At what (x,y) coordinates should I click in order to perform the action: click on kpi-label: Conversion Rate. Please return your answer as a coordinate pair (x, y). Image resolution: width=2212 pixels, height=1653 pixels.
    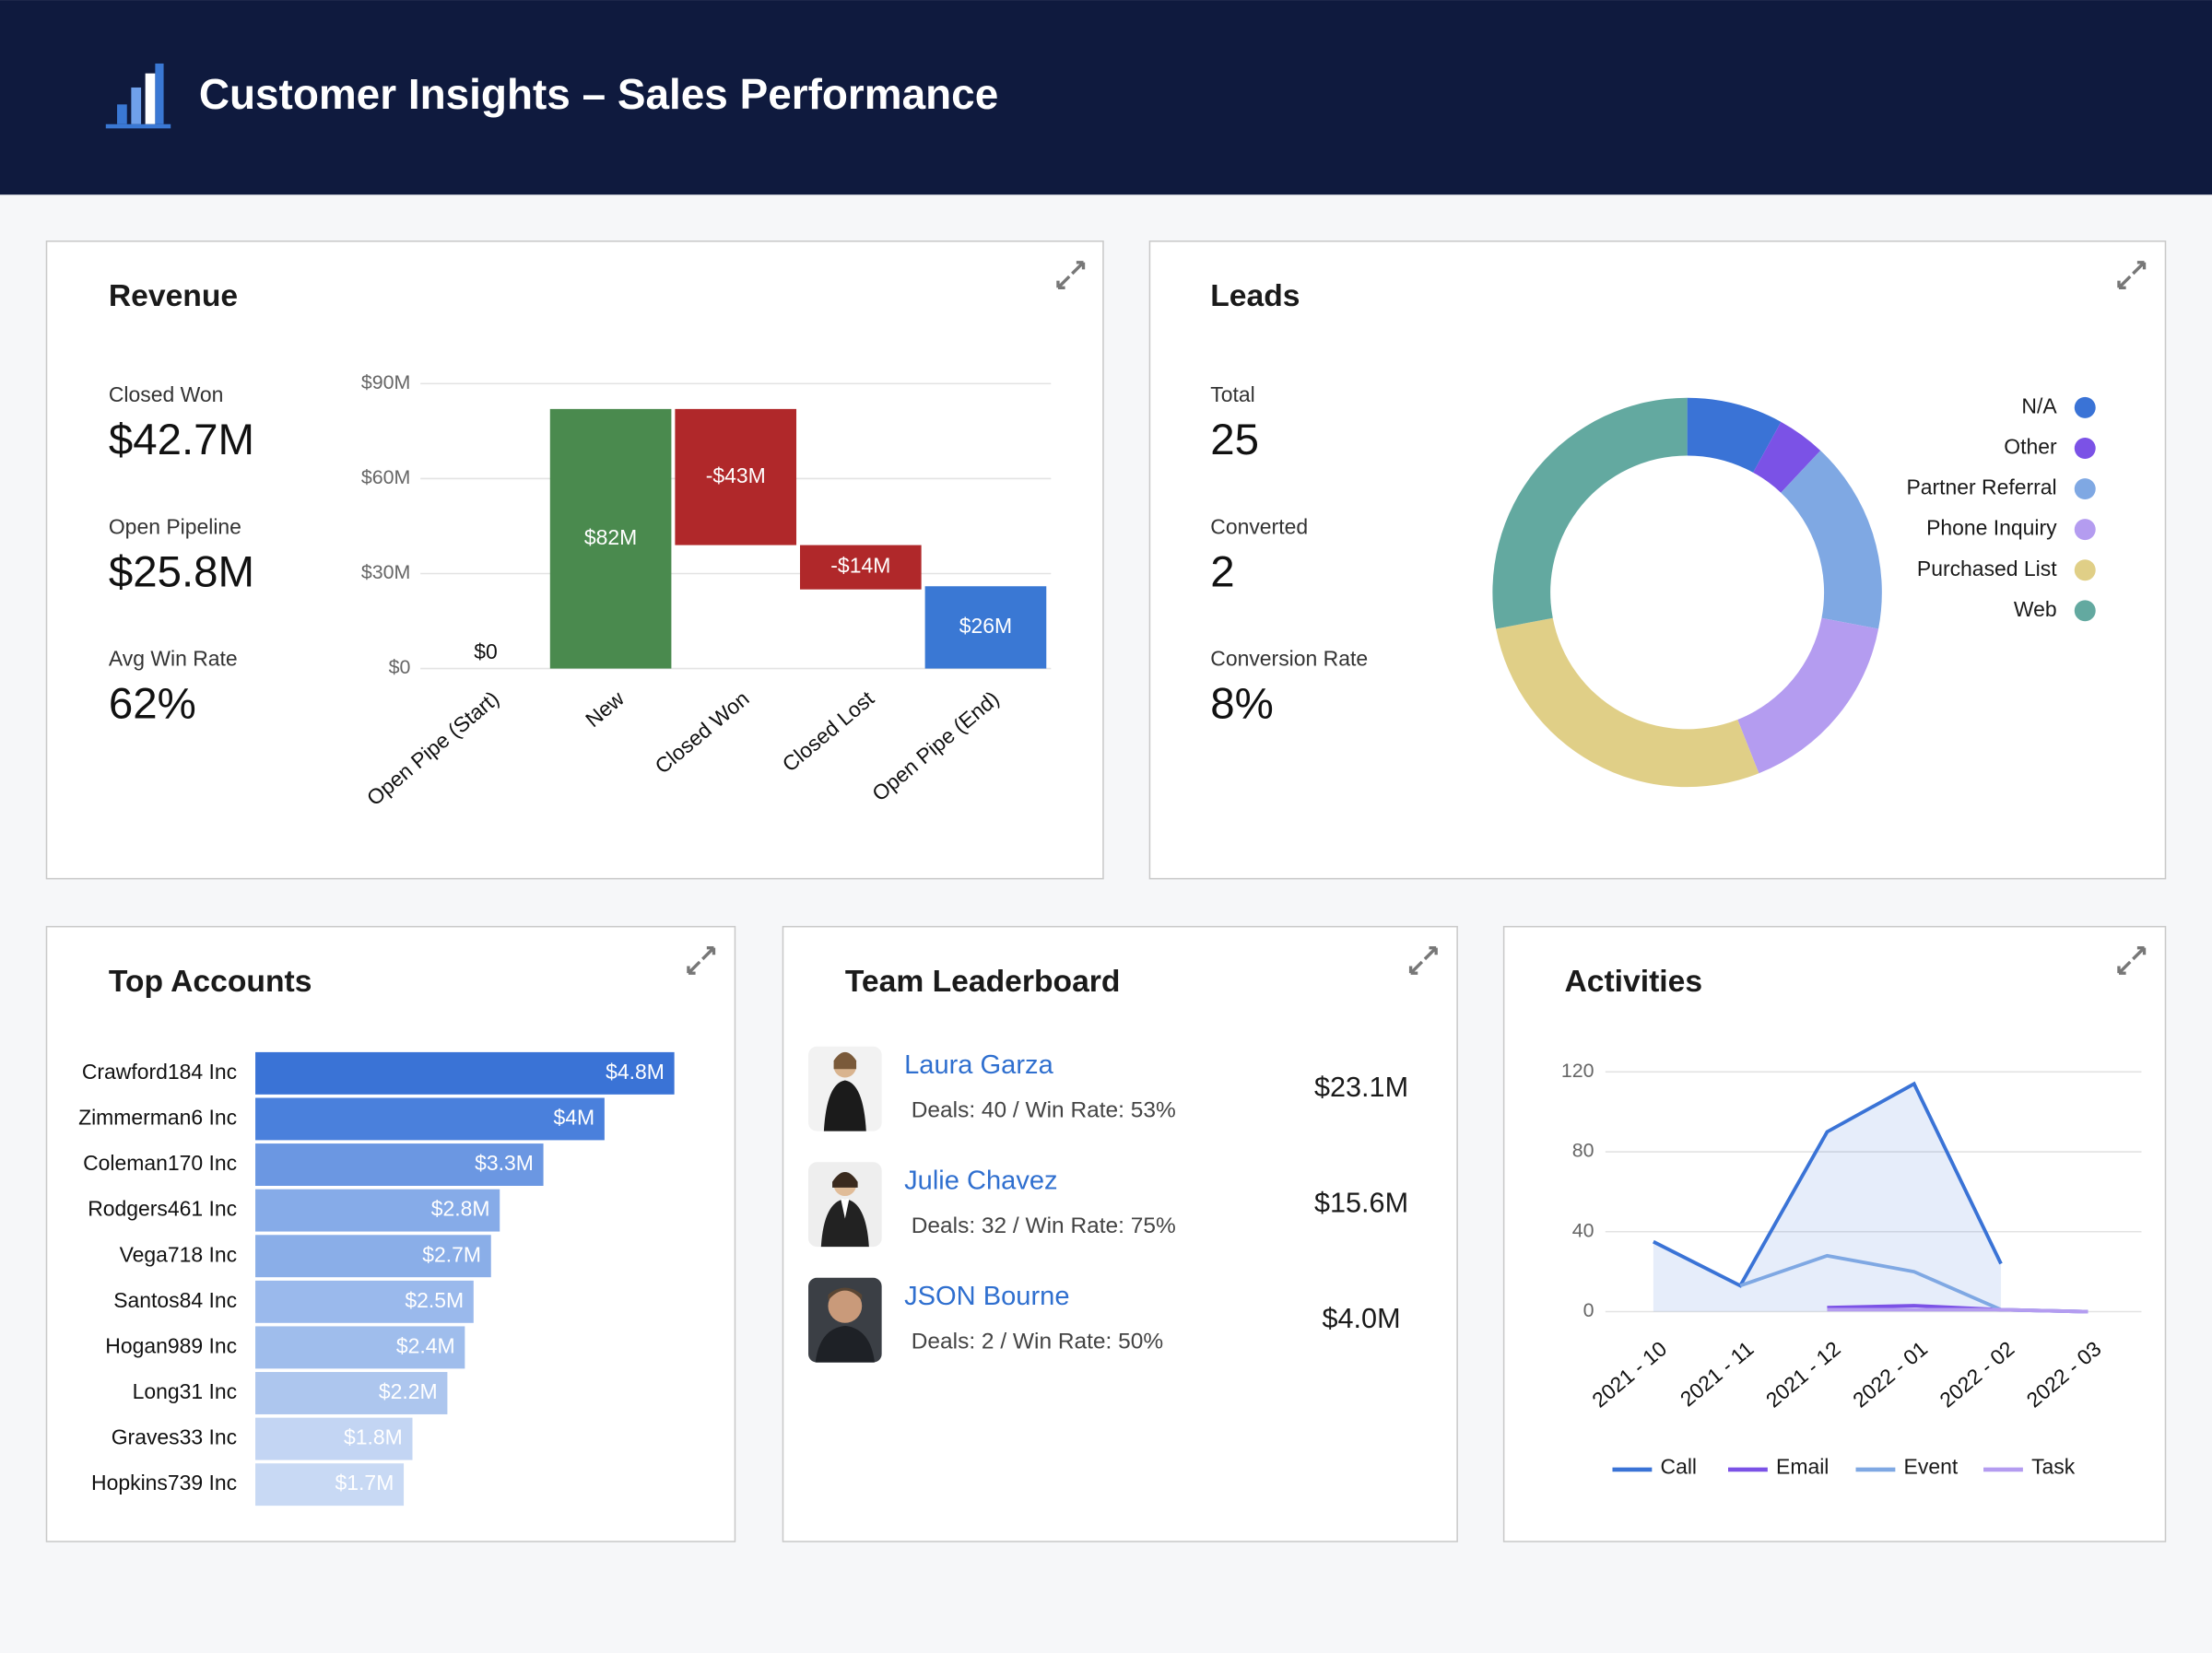
    Looking at the image, I should click on (1289, 658).